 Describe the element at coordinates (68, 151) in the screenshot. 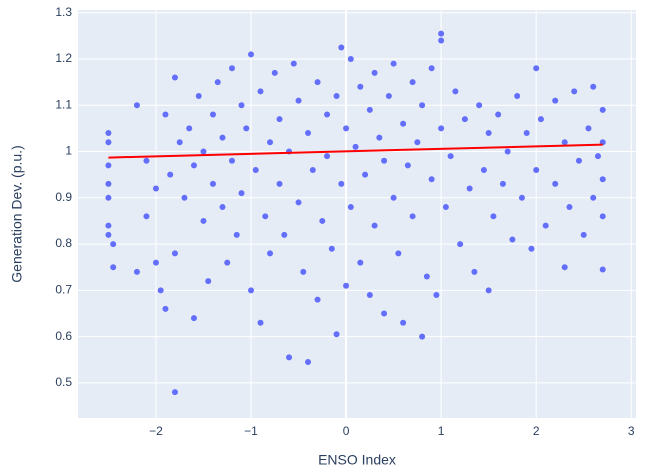

I see `y-tick-label: 1` at that location.